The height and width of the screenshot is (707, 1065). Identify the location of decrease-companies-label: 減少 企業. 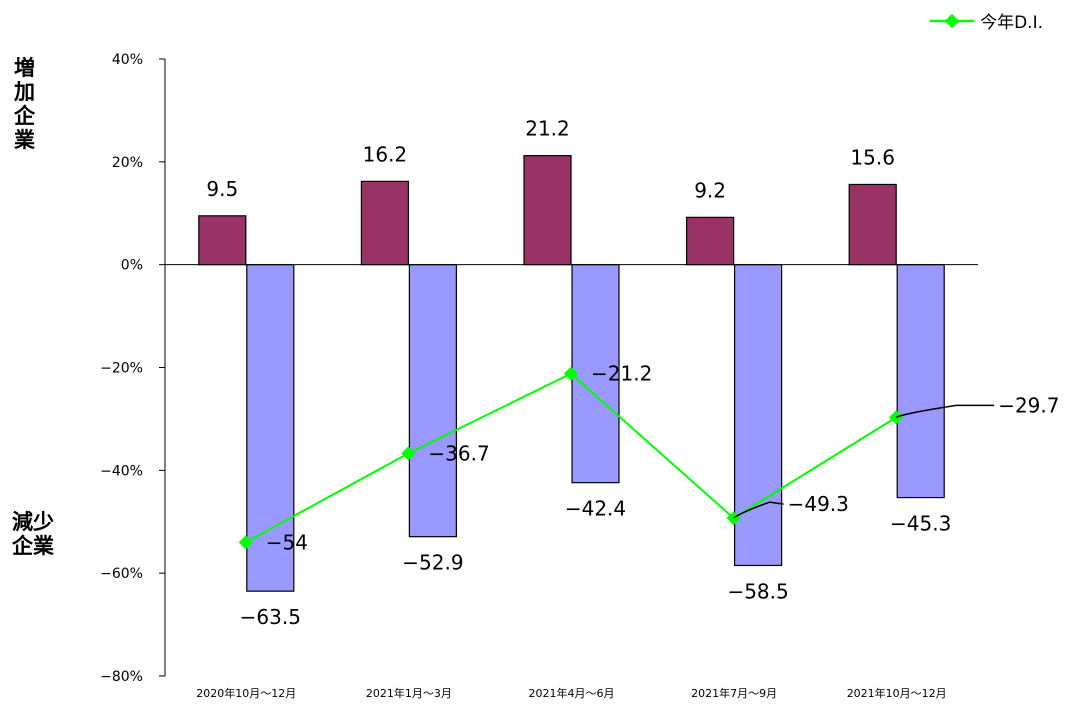
(33, 534).